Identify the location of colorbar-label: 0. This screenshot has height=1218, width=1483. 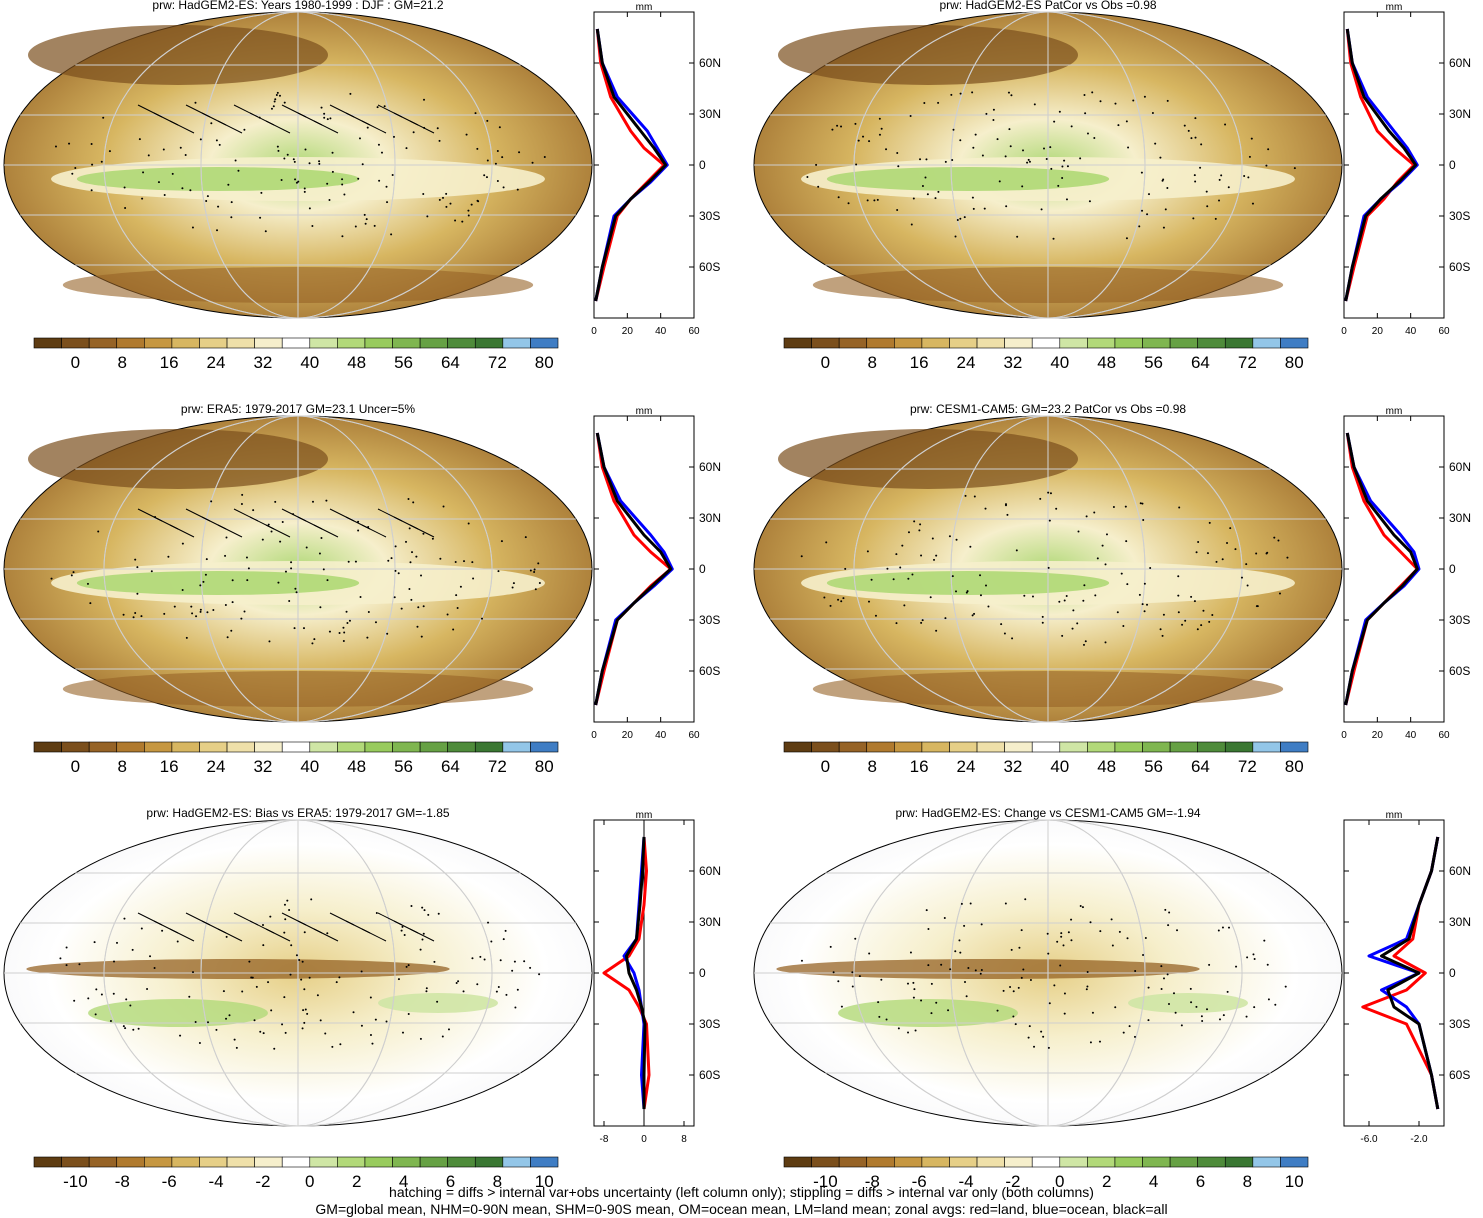
(825, 362).